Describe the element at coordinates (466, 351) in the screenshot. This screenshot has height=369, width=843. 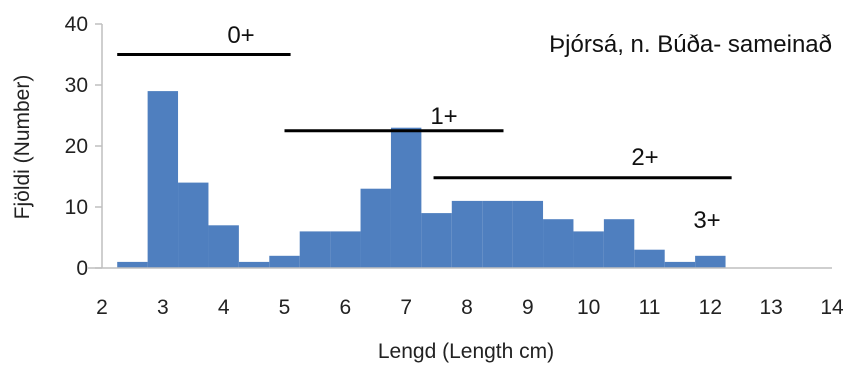
I see `x-axis-title: Lengd (Length cm)` at that location.